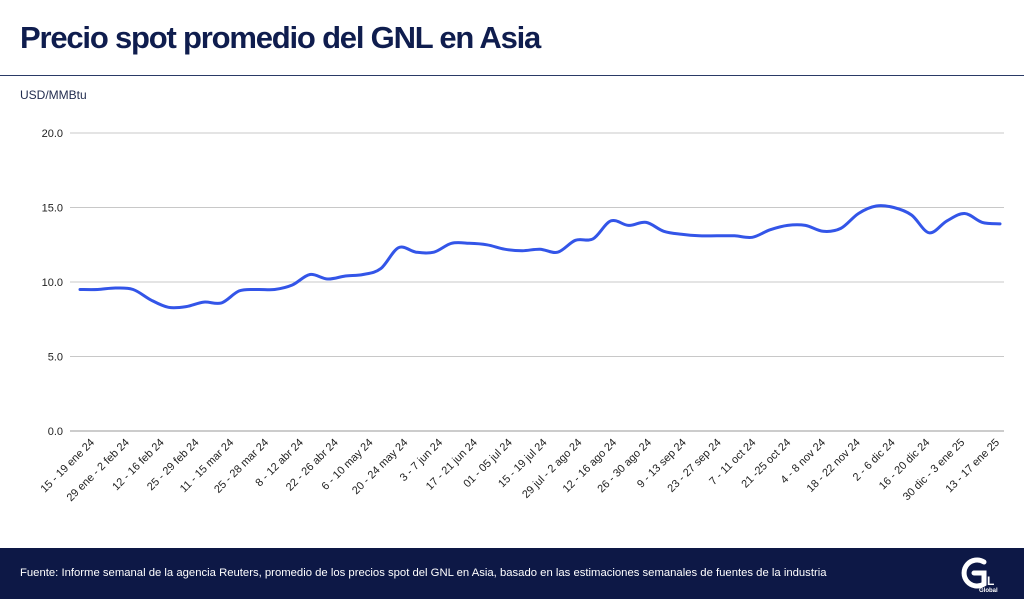  I want to click on svg-text: Global, so click(988, 591).